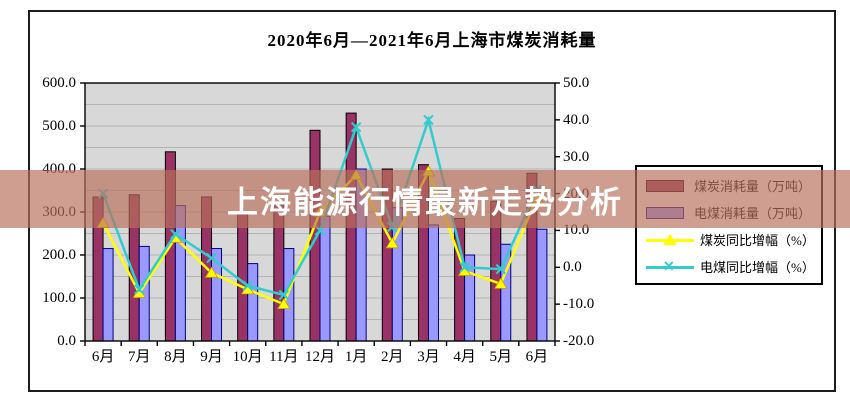 Image resolution: width=850 pixels, height=400 pixels. I want to click on x-axis-month-label: 3月, so click(428, 357).